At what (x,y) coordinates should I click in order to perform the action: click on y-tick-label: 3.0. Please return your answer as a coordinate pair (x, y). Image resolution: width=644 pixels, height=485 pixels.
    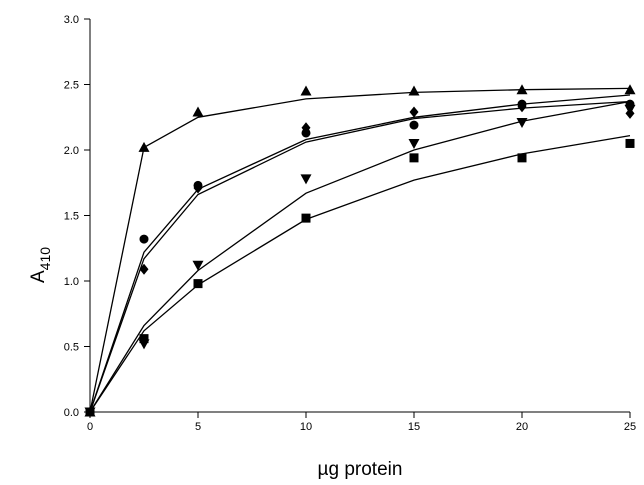
    Looking at the image, I should click on (71, 20).